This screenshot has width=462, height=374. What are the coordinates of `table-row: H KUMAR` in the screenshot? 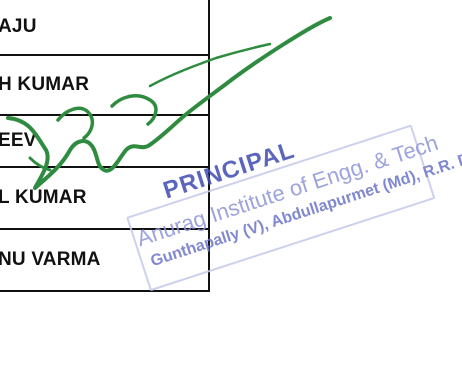 It's located at (105, 86).